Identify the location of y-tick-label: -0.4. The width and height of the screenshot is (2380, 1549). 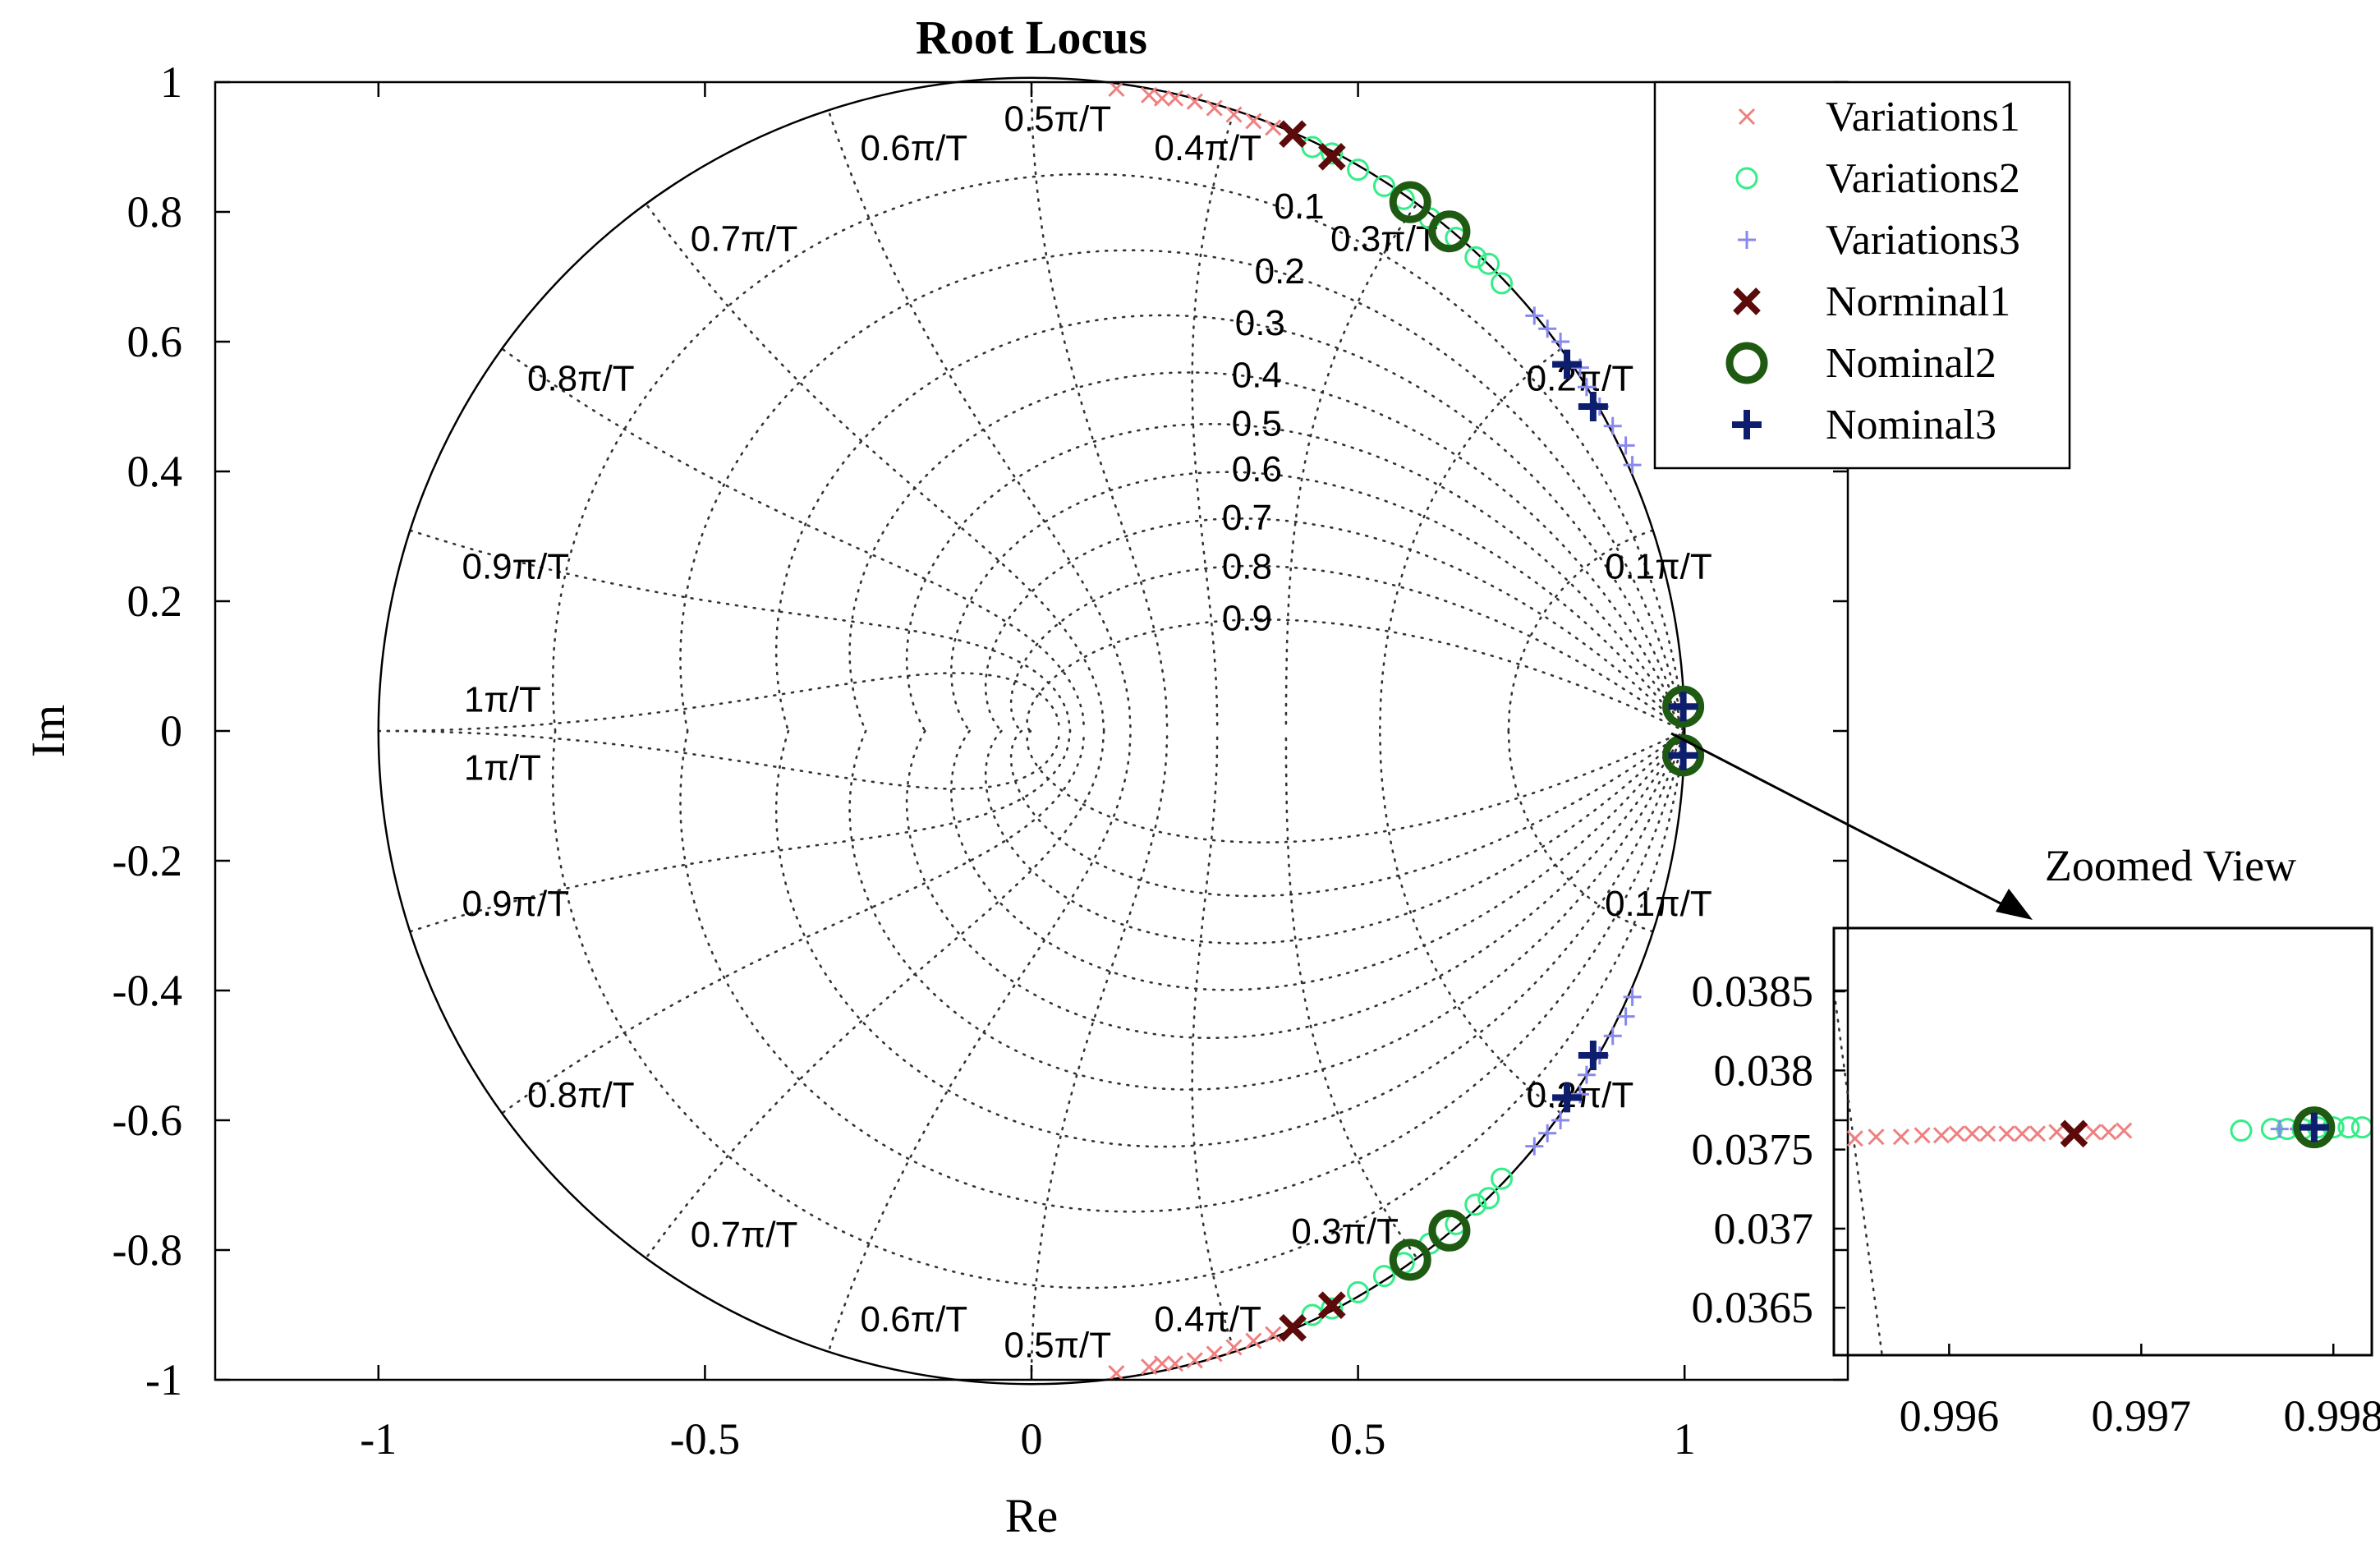
(147, 990).